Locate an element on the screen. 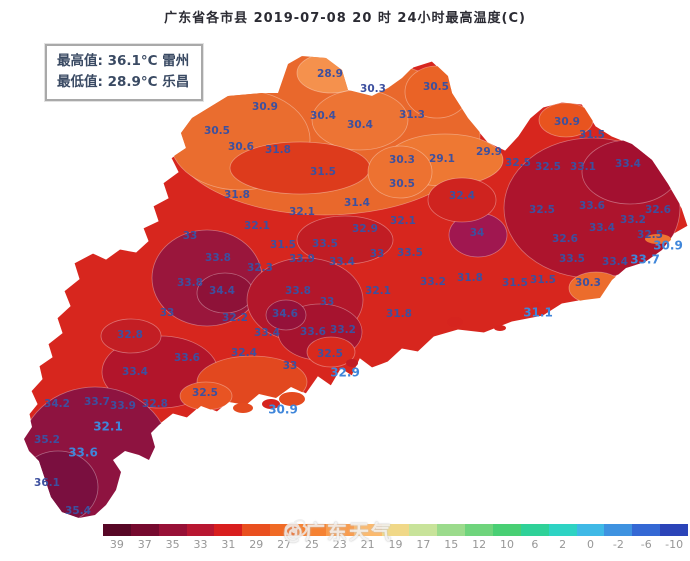 This screenshot has width=690, height=561. temp-label: 28.9 is located at coordinates (330, 74).